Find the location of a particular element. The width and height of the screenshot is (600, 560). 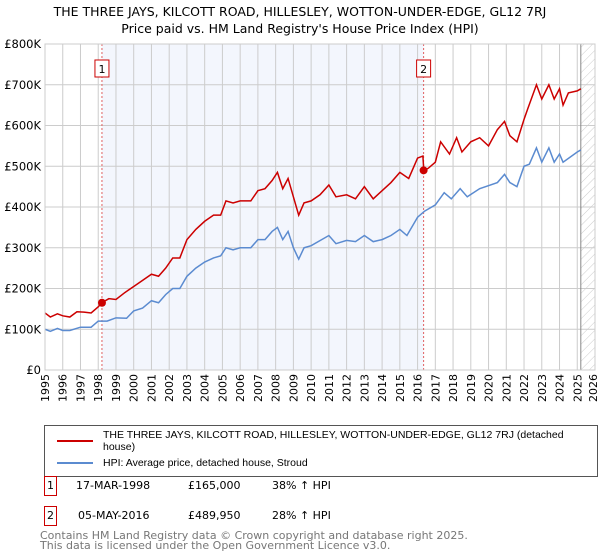

x-tick-label: 2025 is located at coordinates (577, 388).